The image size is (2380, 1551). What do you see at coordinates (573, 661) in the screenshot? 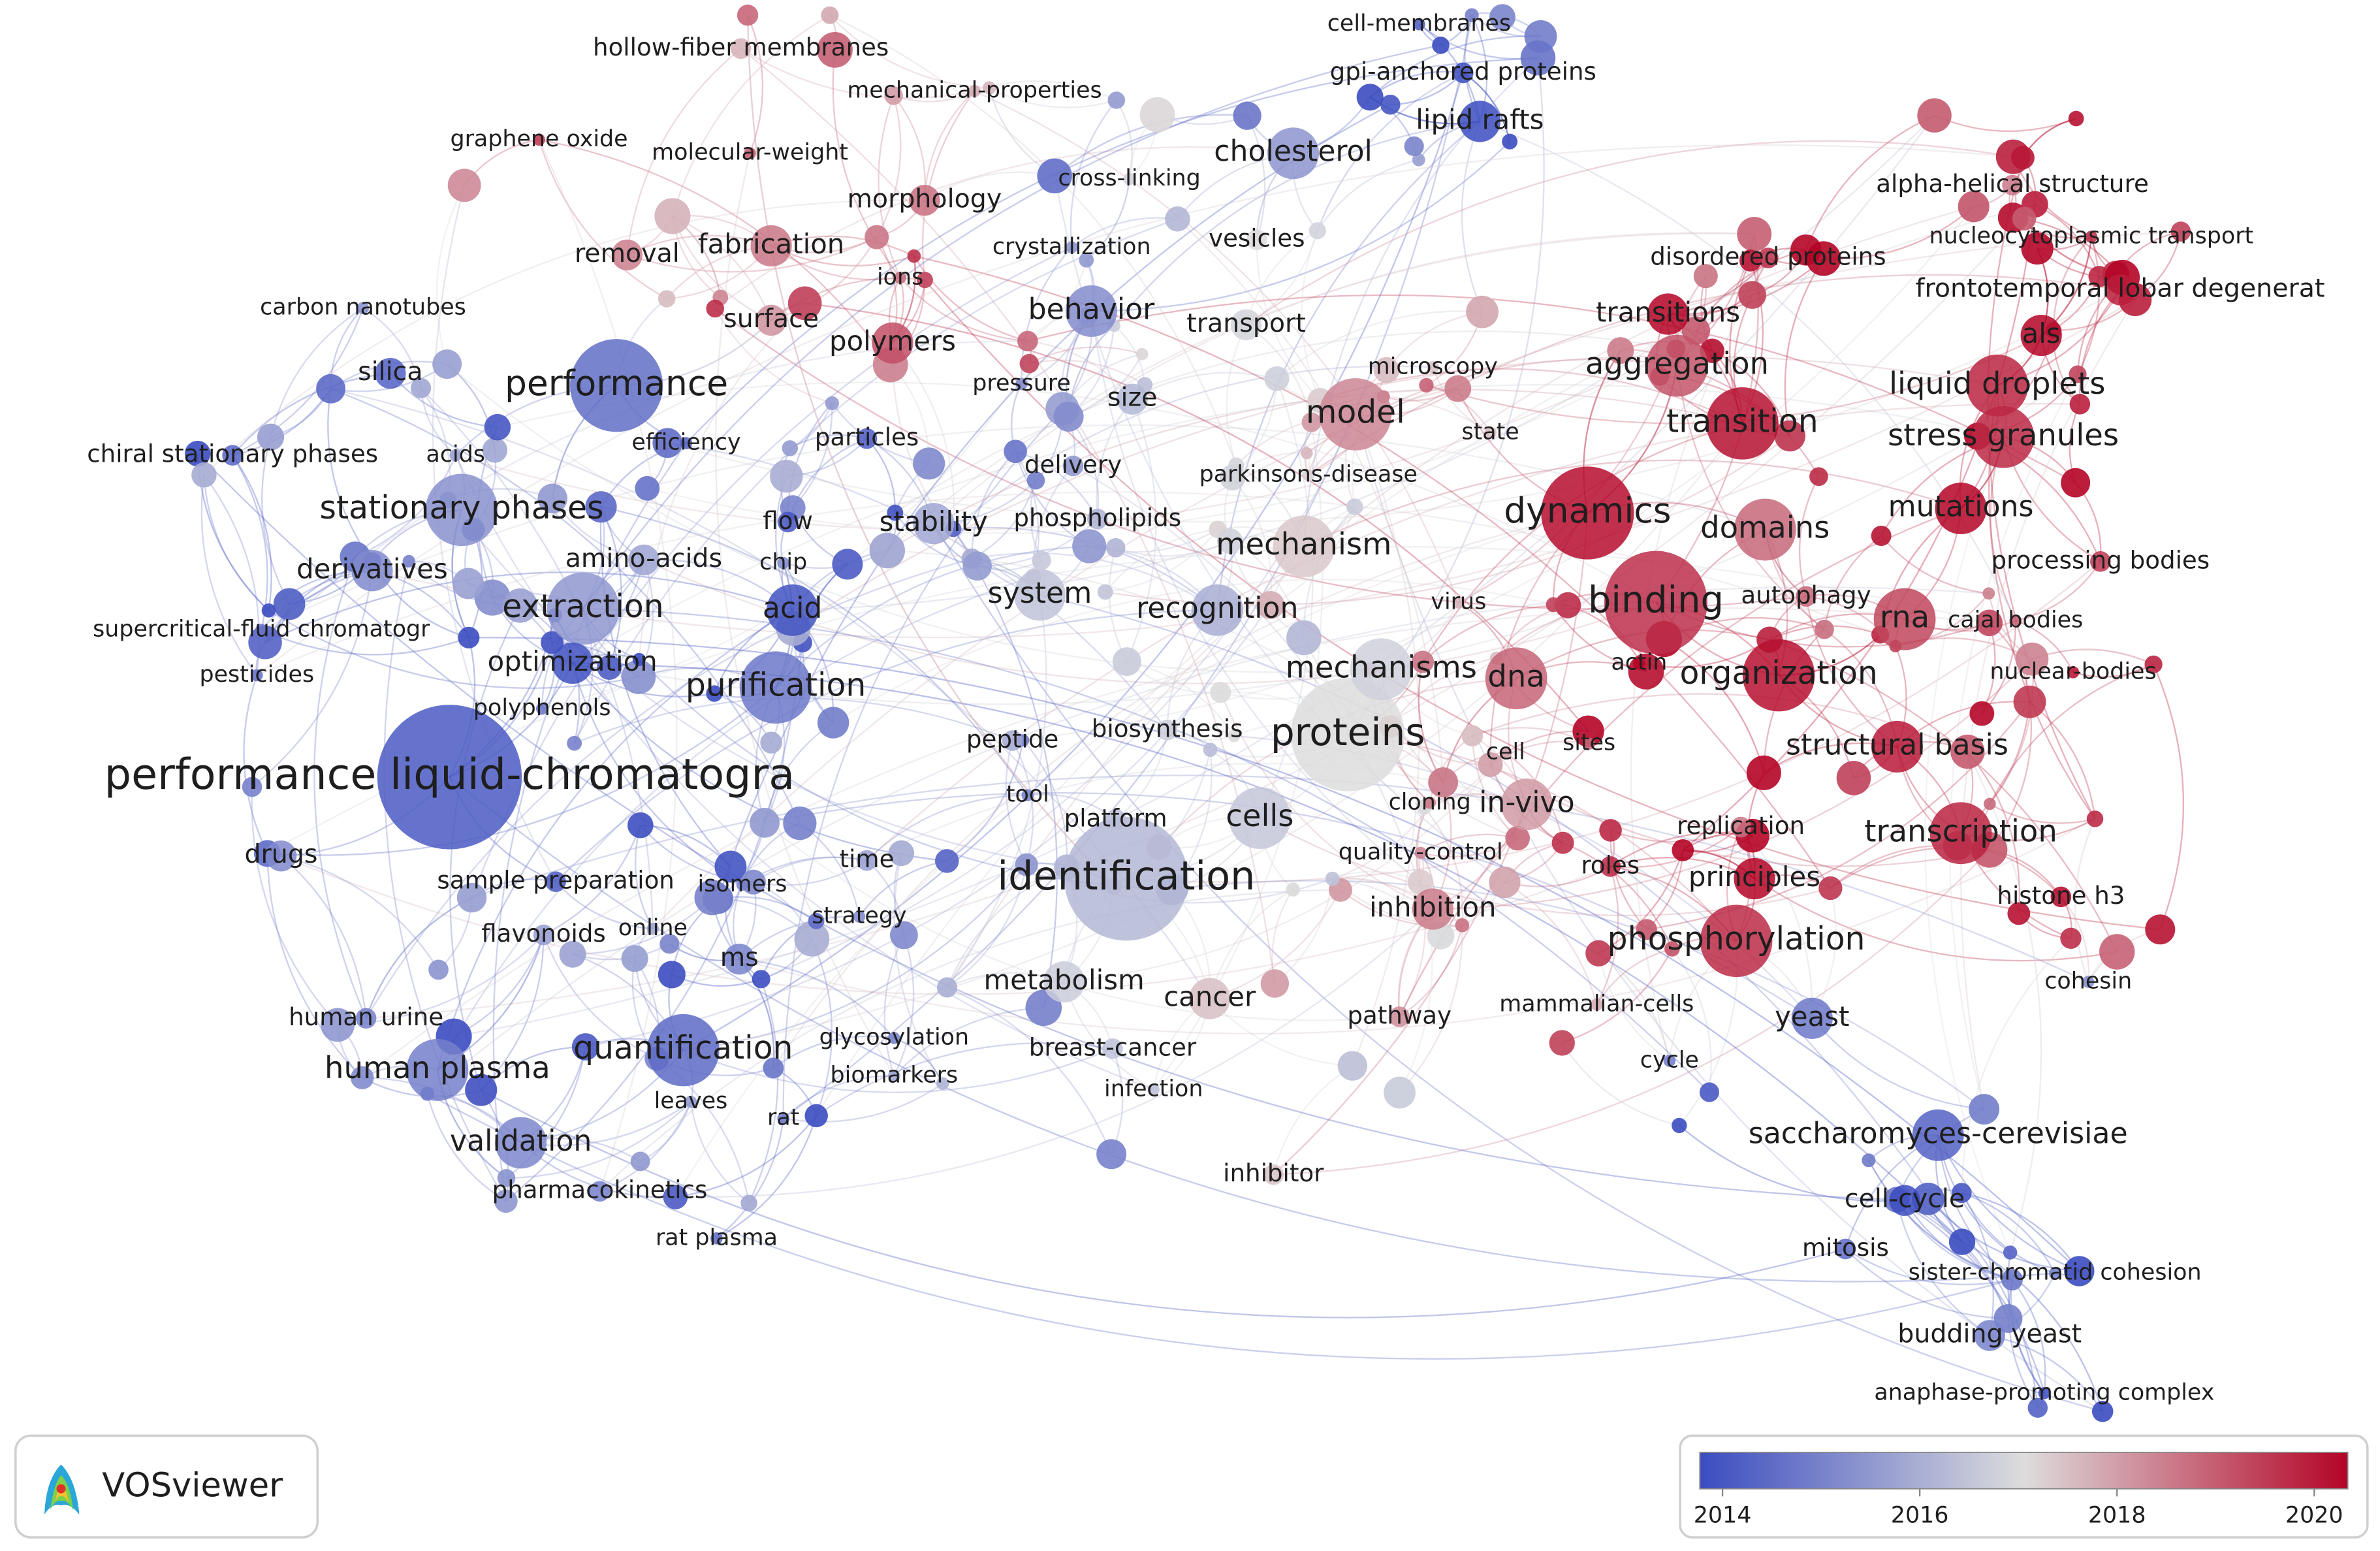
I see `node-label: optimization` at bounding box center [573, 661].